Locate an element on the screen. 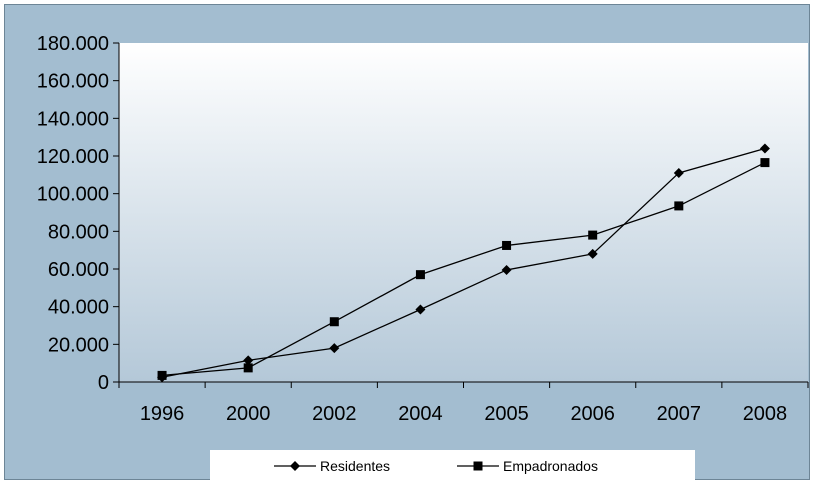 The height and width of the screenshot is (484, 814). legend-label-residentes: Residentes is located at coordinates (355, 466).